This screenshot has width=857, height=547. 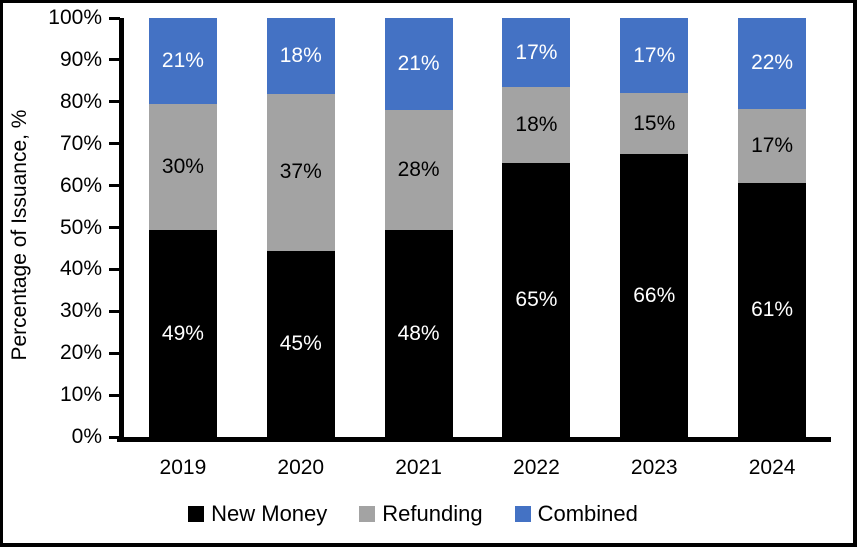 I want to click on bar-segment-2019-new-money: 49%, so click(x=182, y=333).